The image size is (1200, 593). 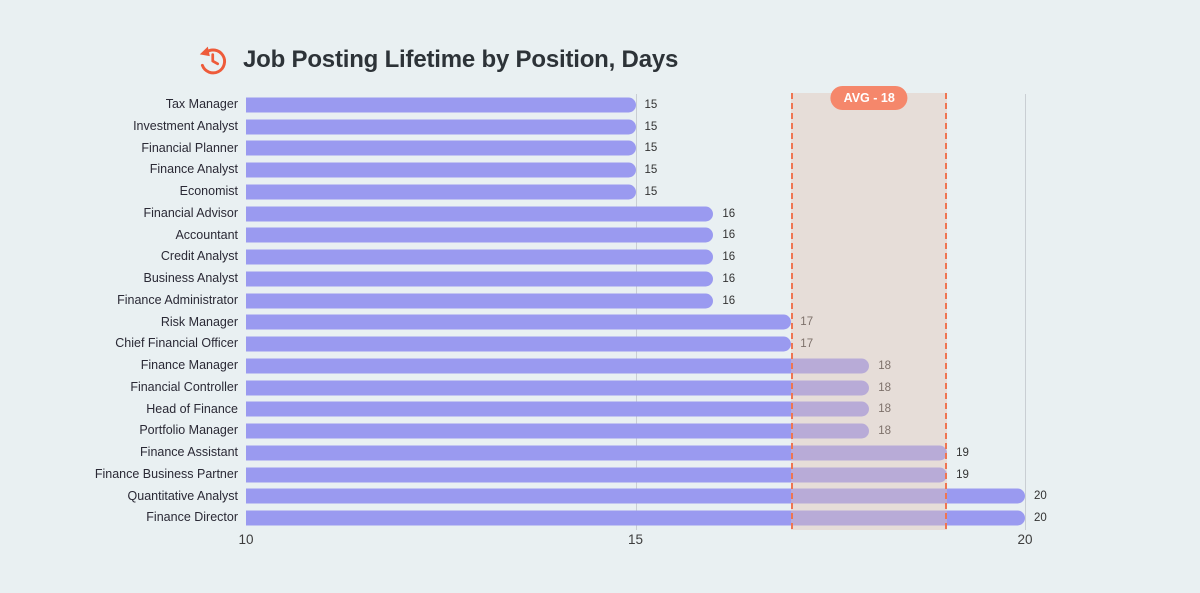 What do you see at coordinates (191, 212) in the screenshot?
I see `category-label: Financial Advisor` at bounding box center [191, 212].